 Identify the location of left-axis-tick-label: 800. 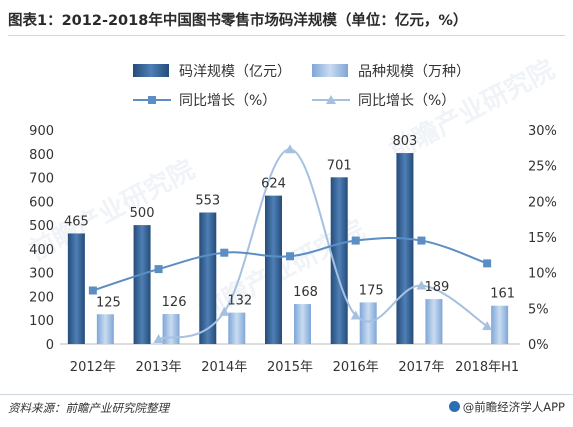
(41, 155).